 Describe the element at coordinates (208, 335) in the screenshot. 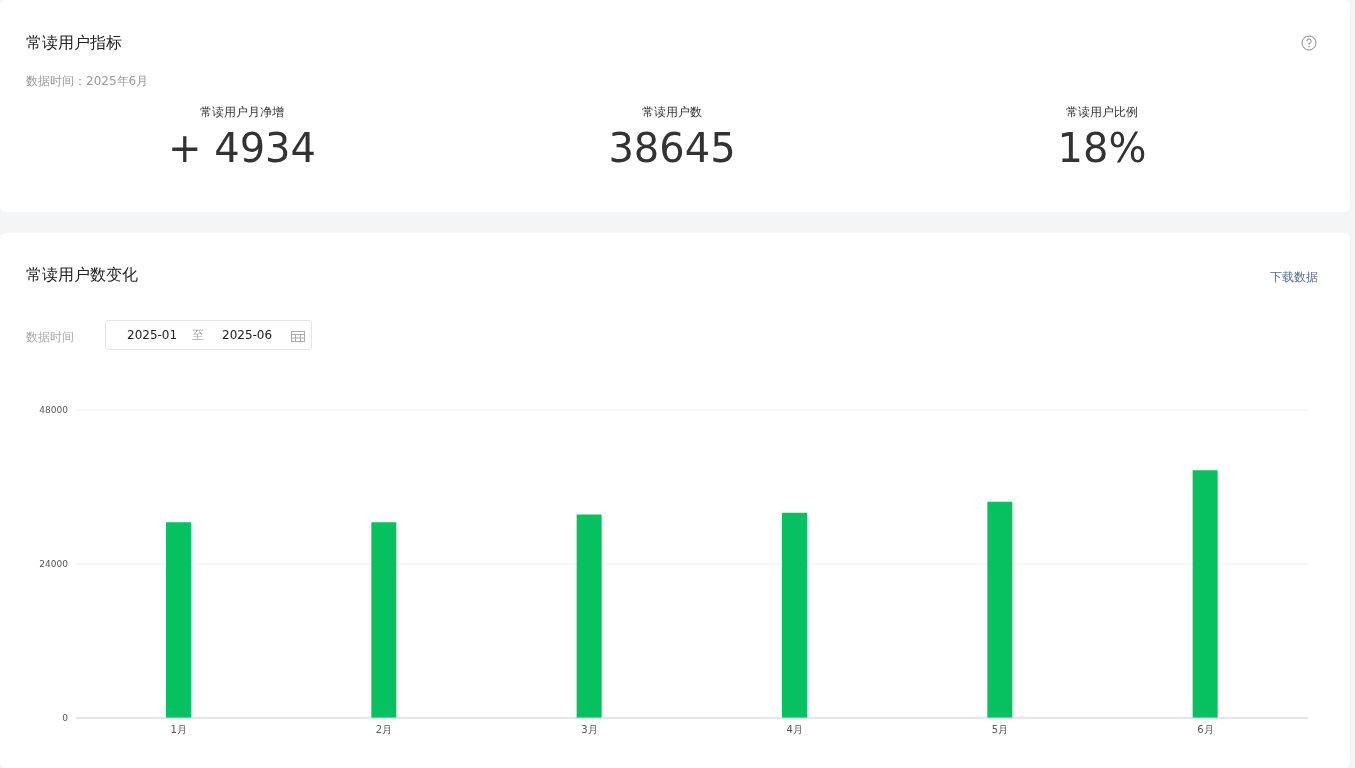

I see `date-range-field: 2025-01 至 2025-06` at that location.